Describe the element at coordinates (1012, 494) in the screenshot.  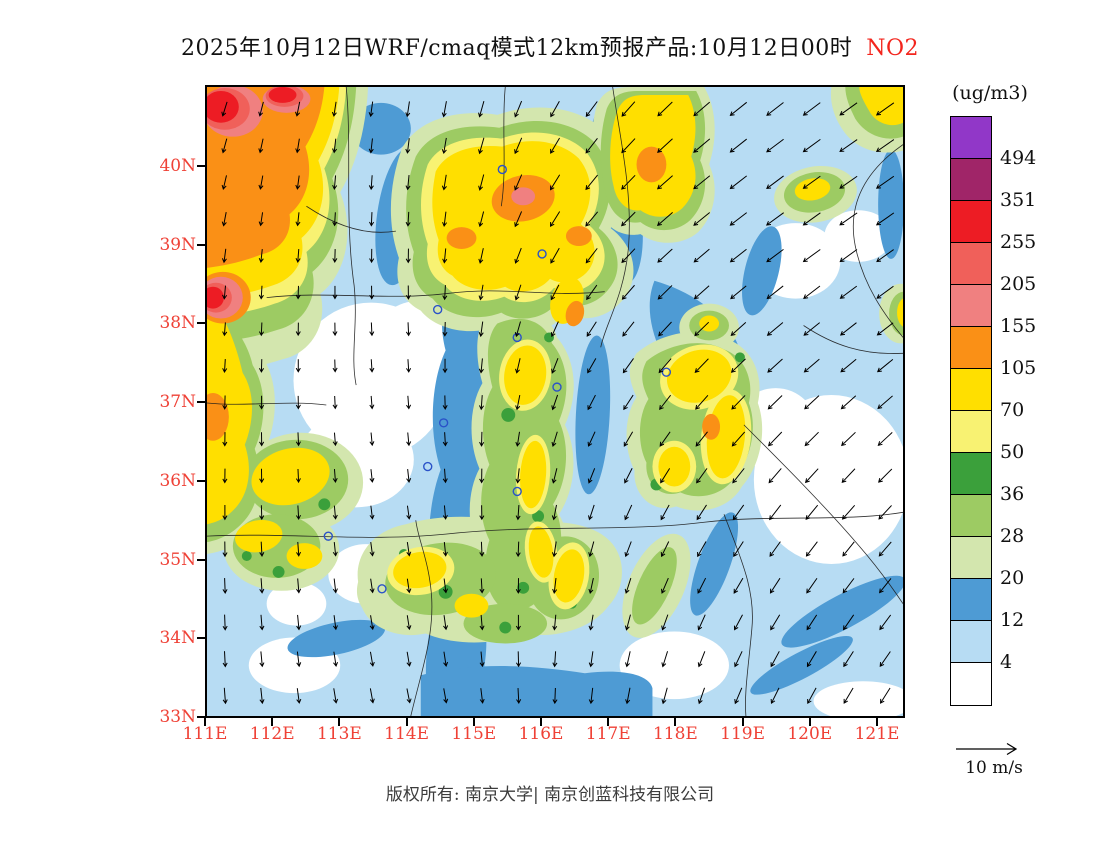
I see `legend-label: 36` at that location.